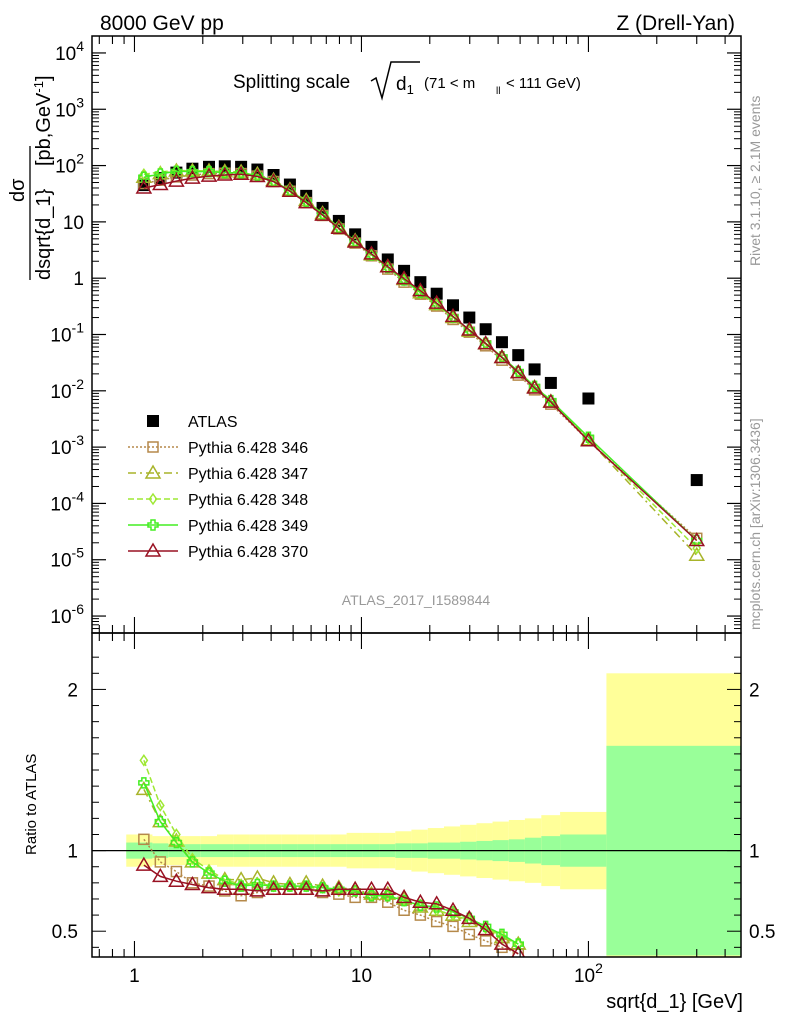 The height and width of the screenshot is (1024, 786). What do you see at coordinates (674, 1002) in the screenshot?
I see `x-axis-label: sqrt{d_1} [GeV]` at bounding box center [674, 1002].